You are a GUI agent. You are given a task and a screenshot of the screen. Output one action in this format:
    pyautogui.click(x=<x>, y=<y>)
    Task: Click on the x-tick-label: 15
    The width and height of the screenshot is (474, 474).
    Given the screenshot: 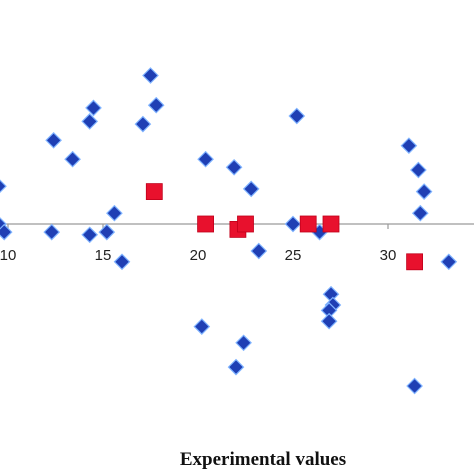 What is the action you would take?
    pyautogui.click(x=103, y=255)
    